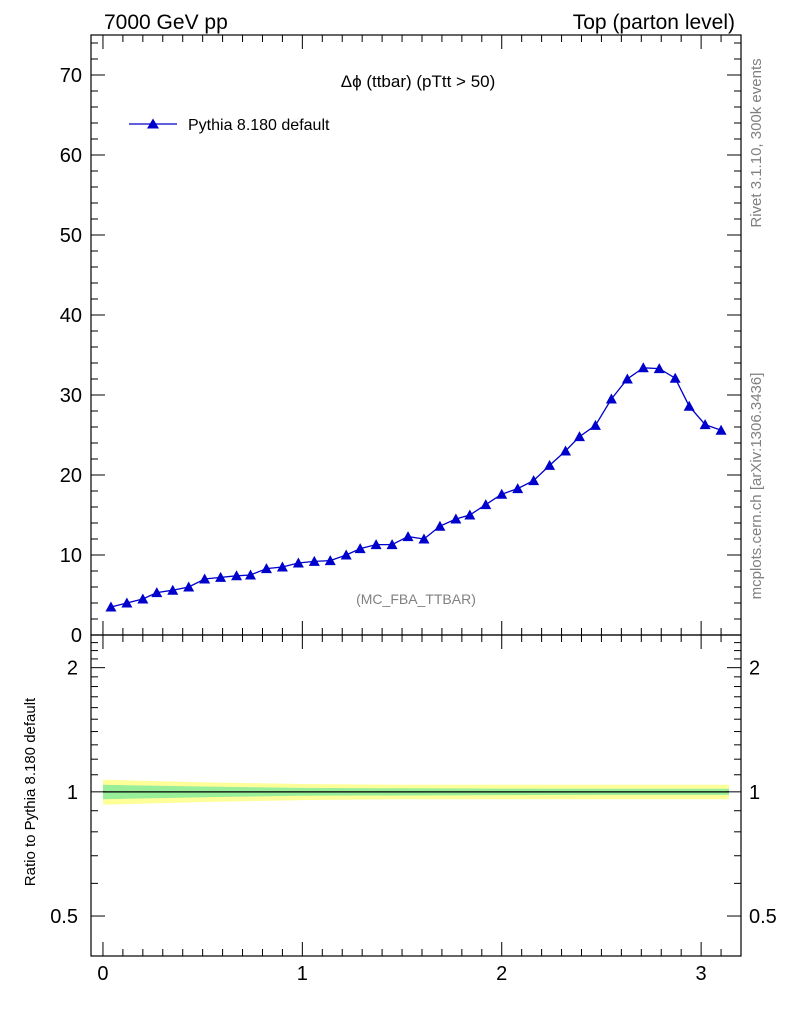 The width and height of the screenshot is (786, 1024). Describe the element at coordinates (71, 556) in the screenshot. I see `y-tick-label: 10` at that location.